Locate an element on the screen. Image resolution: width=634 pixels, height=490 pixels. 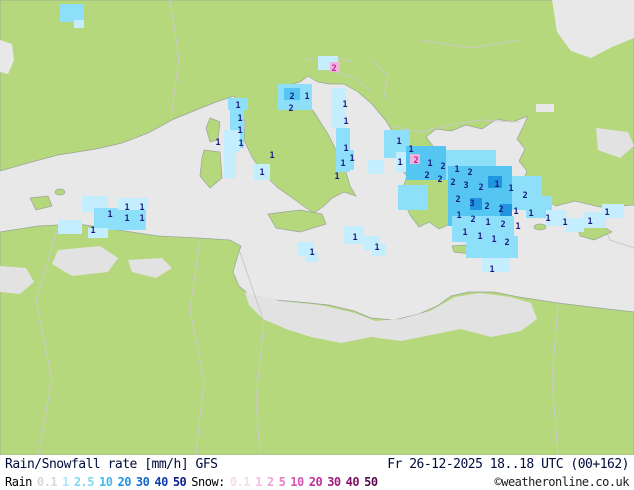
border-libya-egypt is located at coordinates (555, 379).